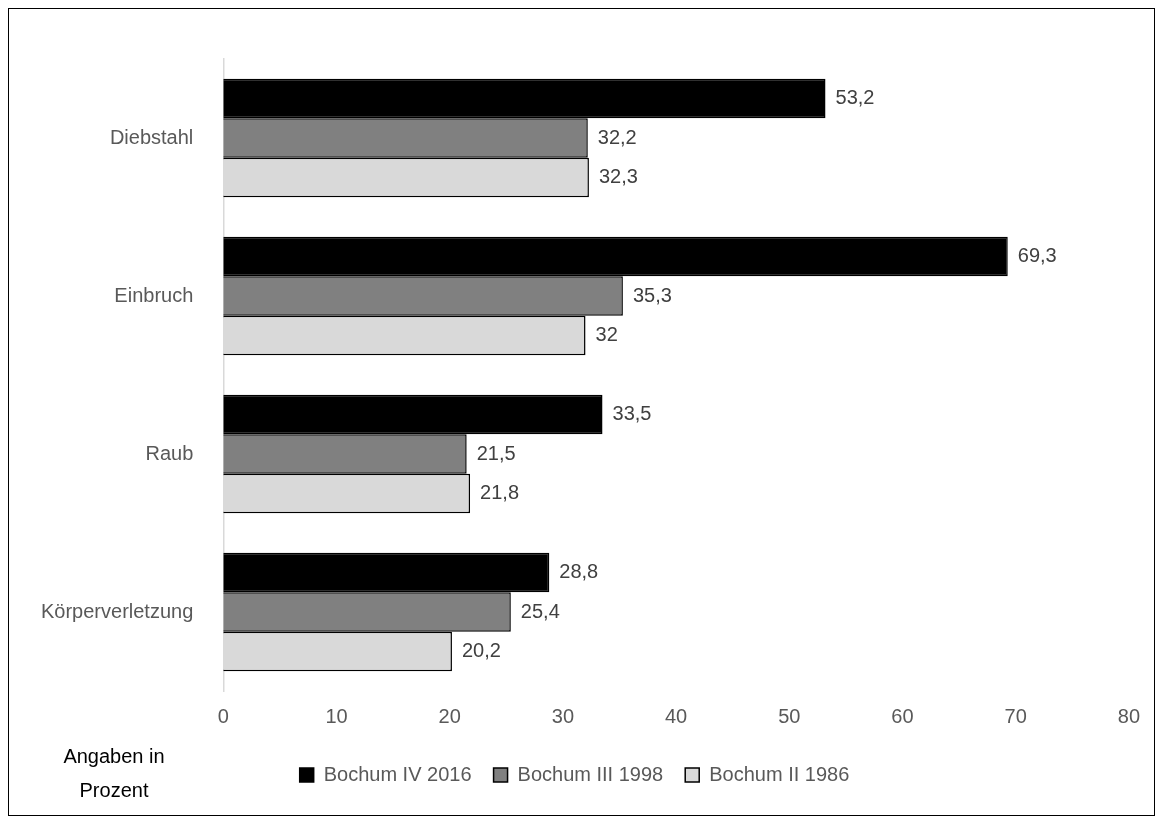 This screenshot has width=1163, height=824. Describe the element at coordinates (632, 413) in the screenshot. I see `data-label: 33,5` at that location.